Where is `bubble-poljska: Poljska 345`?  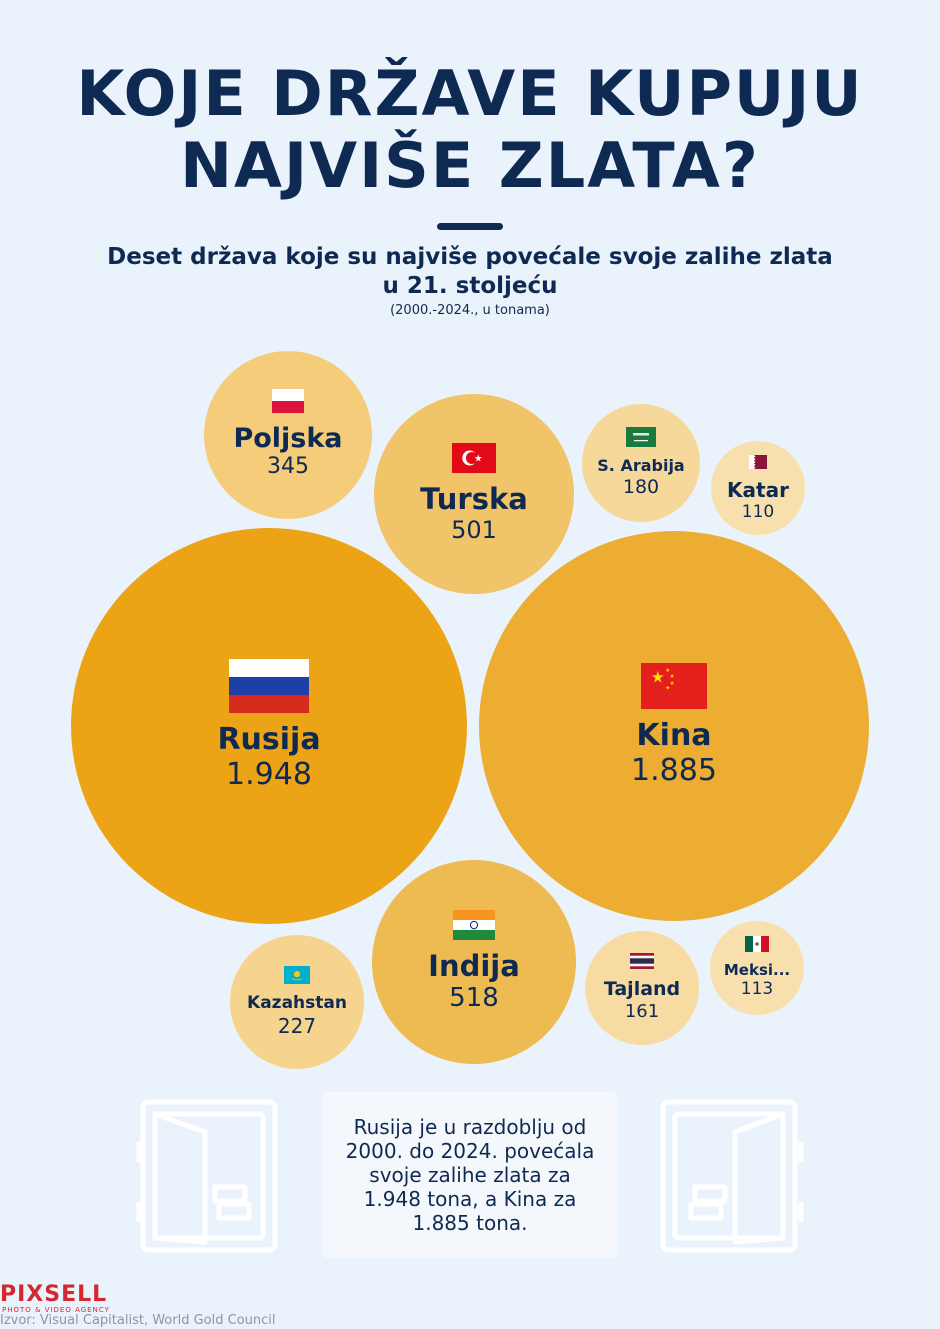
bubble-poljska: Poljska 345 is located at coordinates (288, 435).